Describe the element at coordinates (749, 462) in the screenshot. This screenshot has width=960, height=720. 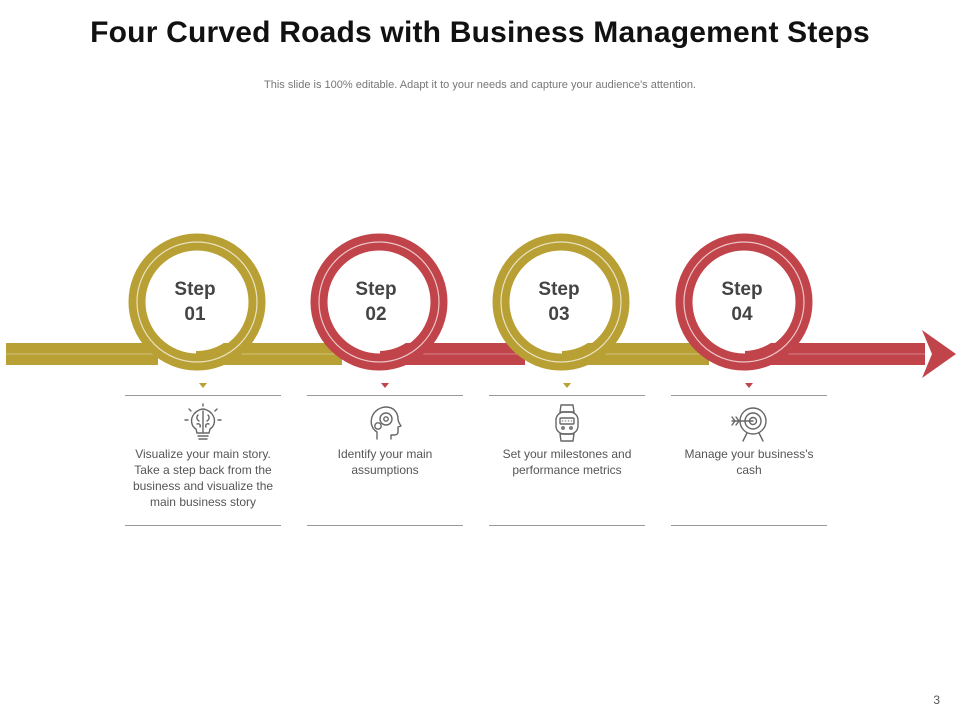
I see `step-description: Manage your business's cash` at that location.